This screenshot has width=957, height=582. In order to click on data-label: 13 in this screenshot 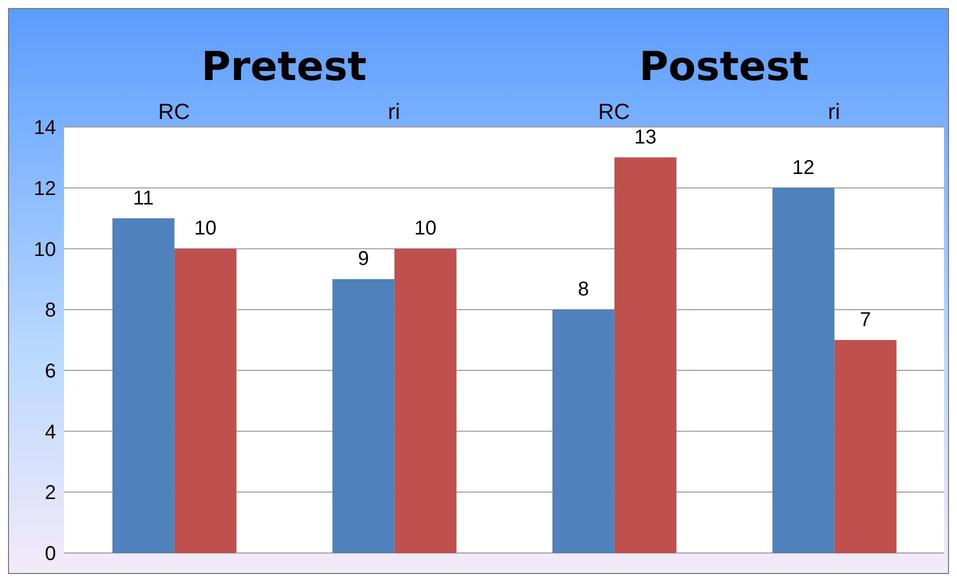, I will do `click(645, 137)`.